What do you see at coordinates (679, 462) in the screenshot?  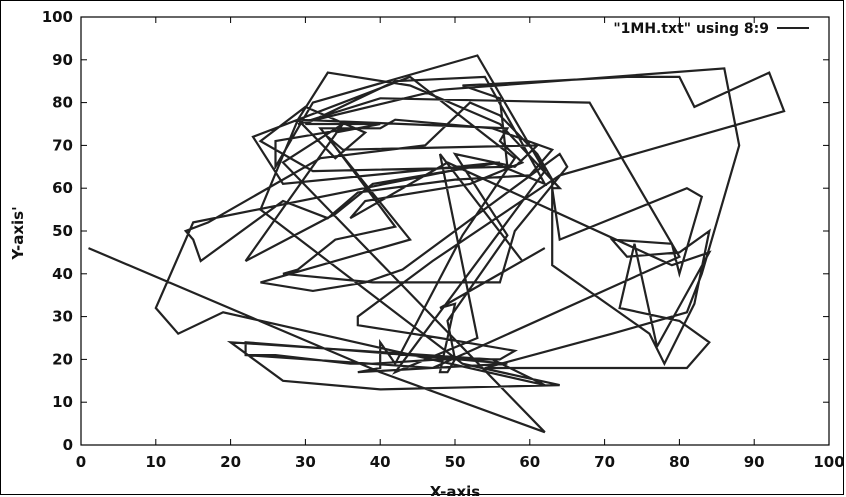 I see `x-tick-label: 80` at bounding box center [679, 462].